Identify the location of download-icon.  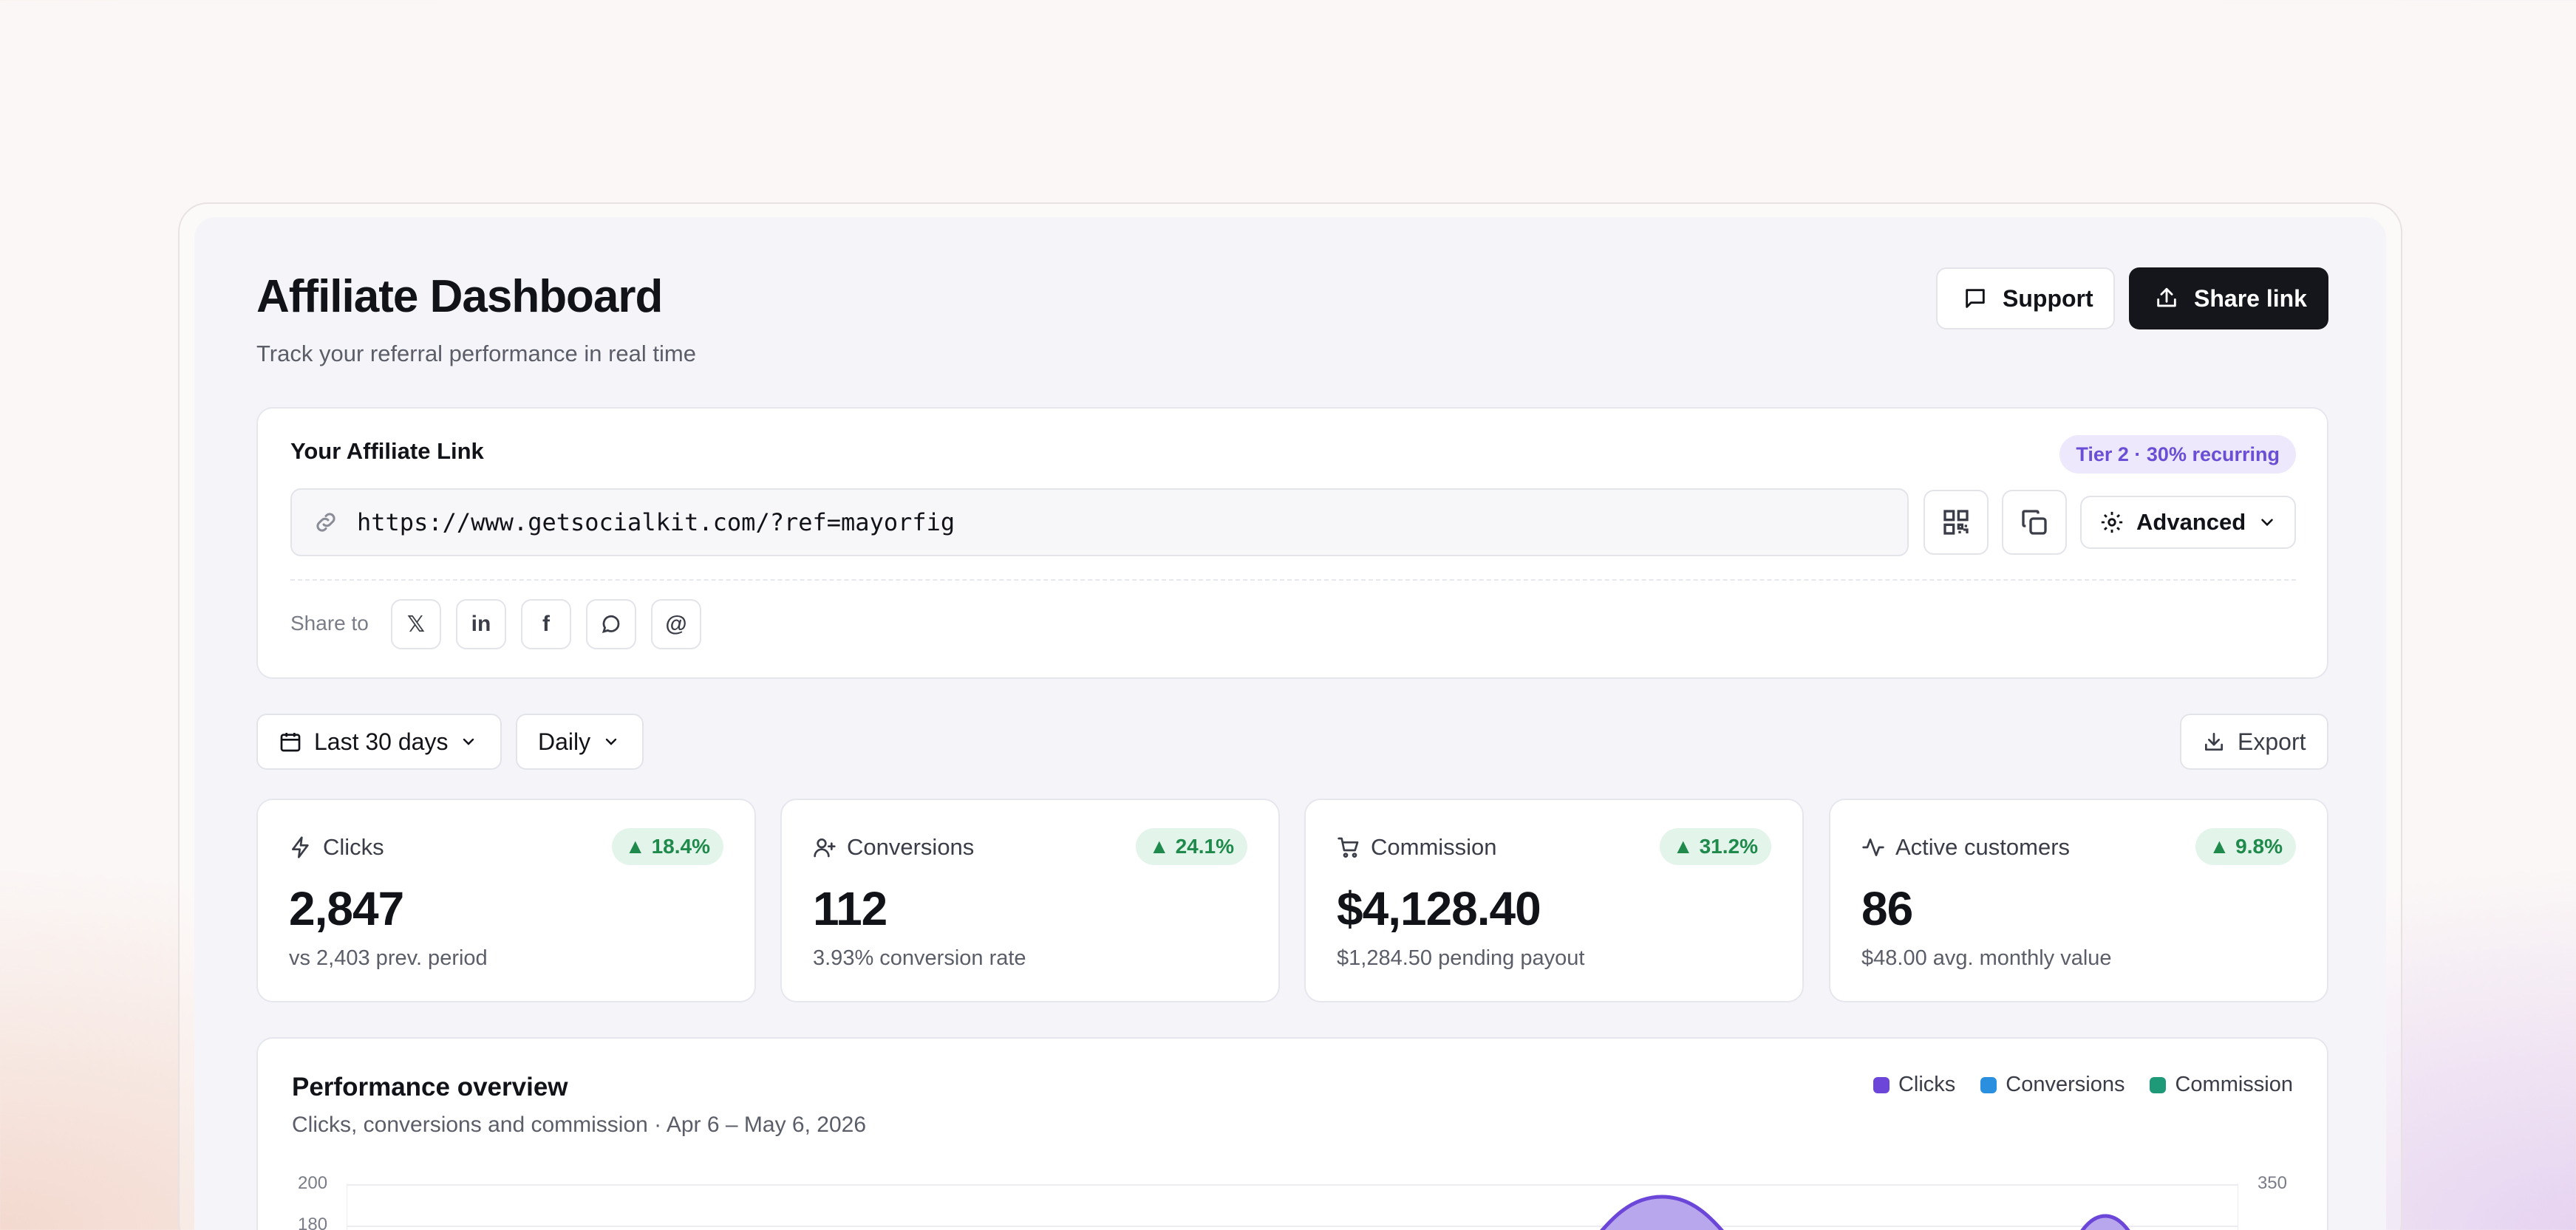
(2214, 742).